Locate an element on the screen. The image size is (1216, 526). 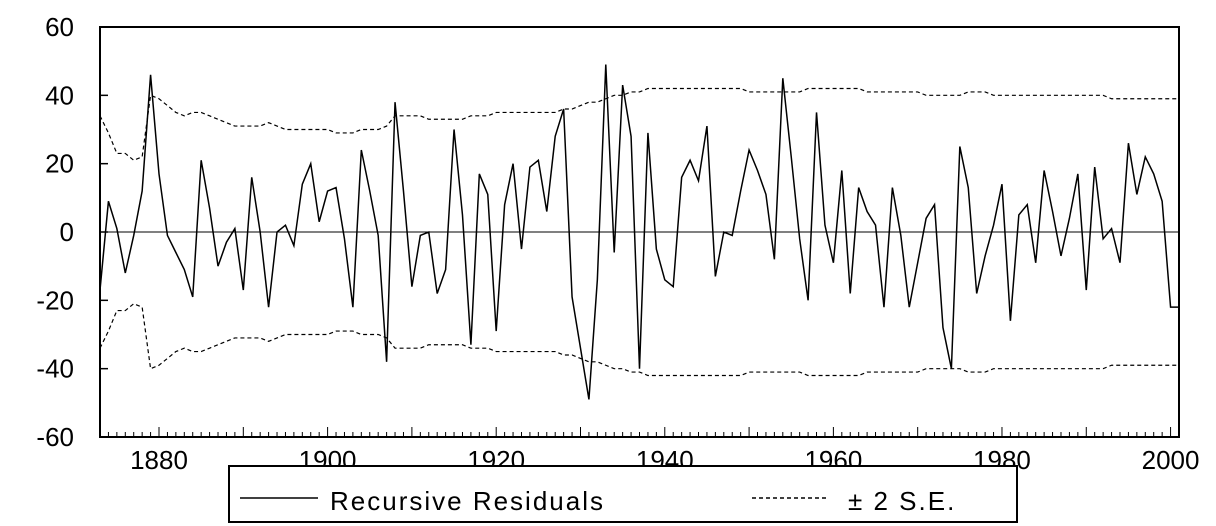
legend: Recursive Residuals ± 2 S.E. is located at coordinates (623, 494).